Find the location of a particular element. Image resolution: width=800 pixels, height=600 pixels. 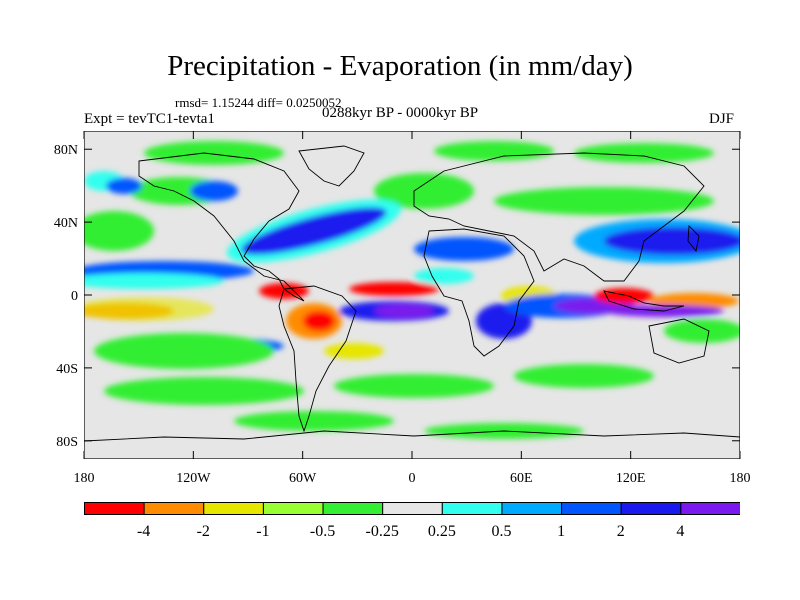

lon-tick-label-2: 60W is located at coordinates (303, 478).